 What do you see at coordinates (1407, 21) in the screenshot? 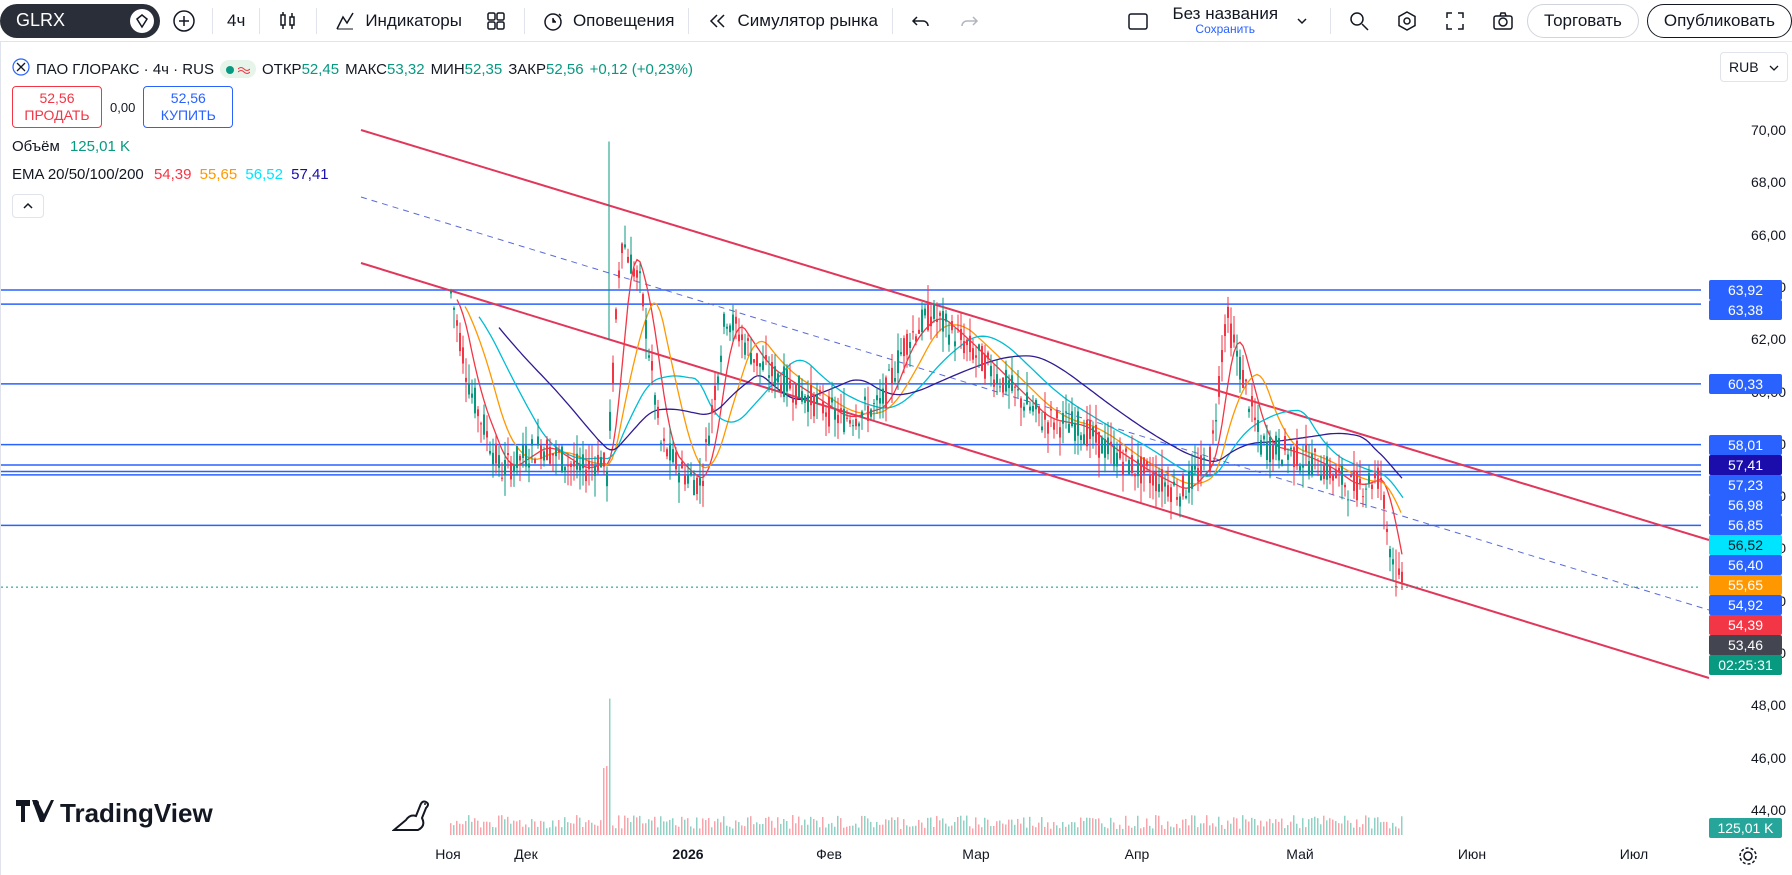
I see `settings-button` at bounding box center [1407, 21].